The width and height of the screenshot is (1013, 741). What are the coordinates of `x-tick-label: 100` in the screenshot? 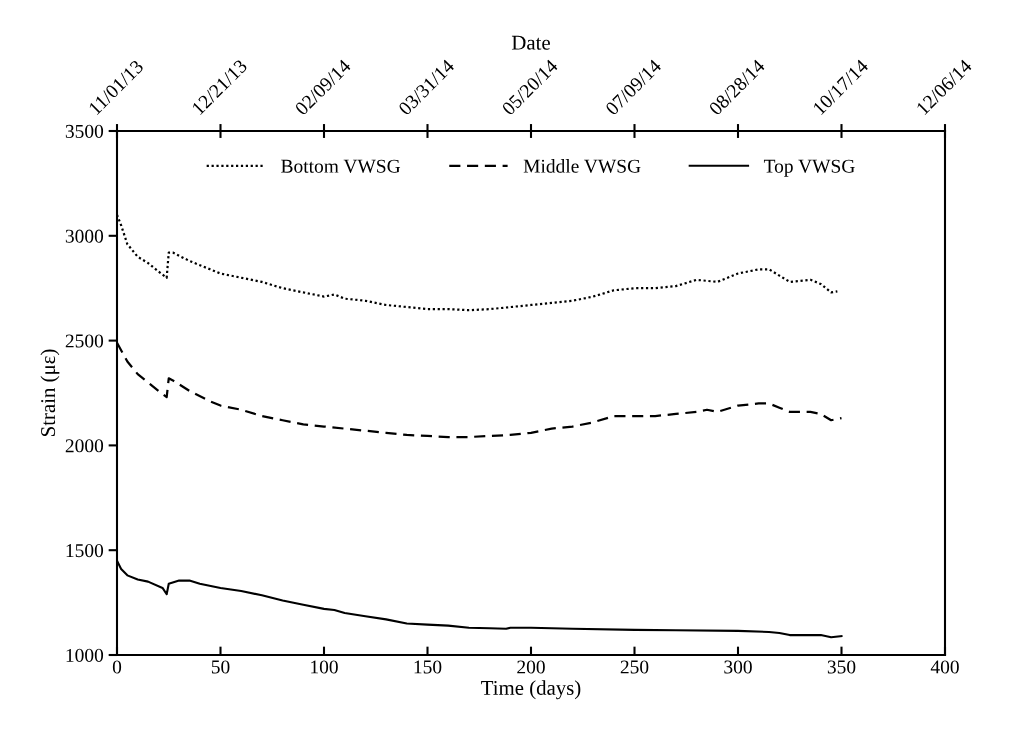 It's located at (324, 667).